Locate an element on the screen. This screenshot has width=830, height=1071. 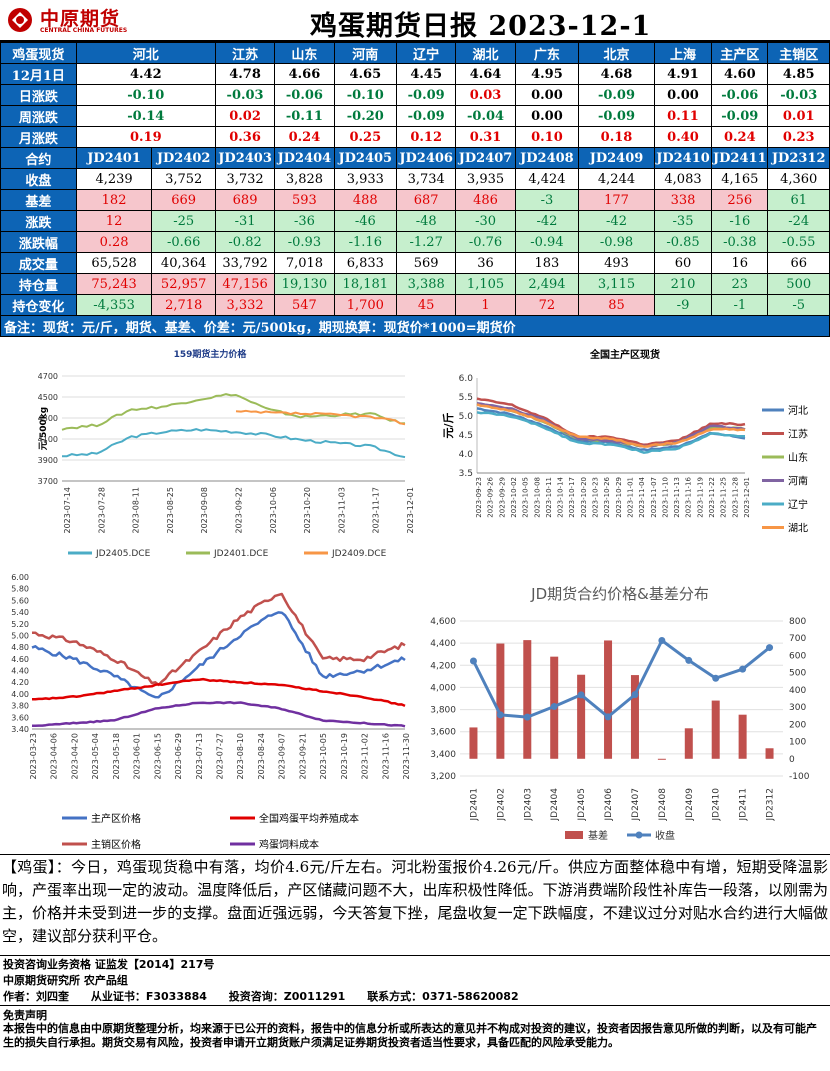
futures-cell: 6,833 is located at coordinates (365, 263).